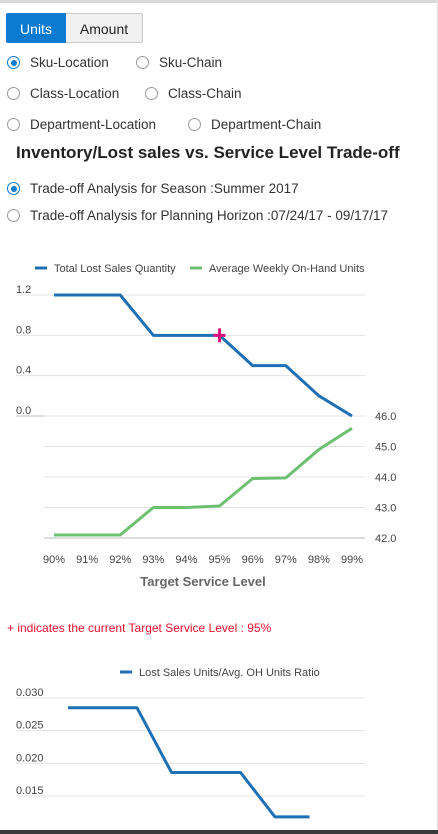  I want to click on legend-ratio: Lost Sales Units/Avg. OH Units Ratio, so click(220, 673).